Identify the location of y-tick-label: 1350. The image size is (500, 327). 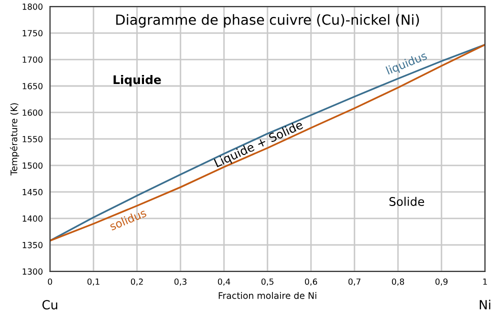
(32, 245).